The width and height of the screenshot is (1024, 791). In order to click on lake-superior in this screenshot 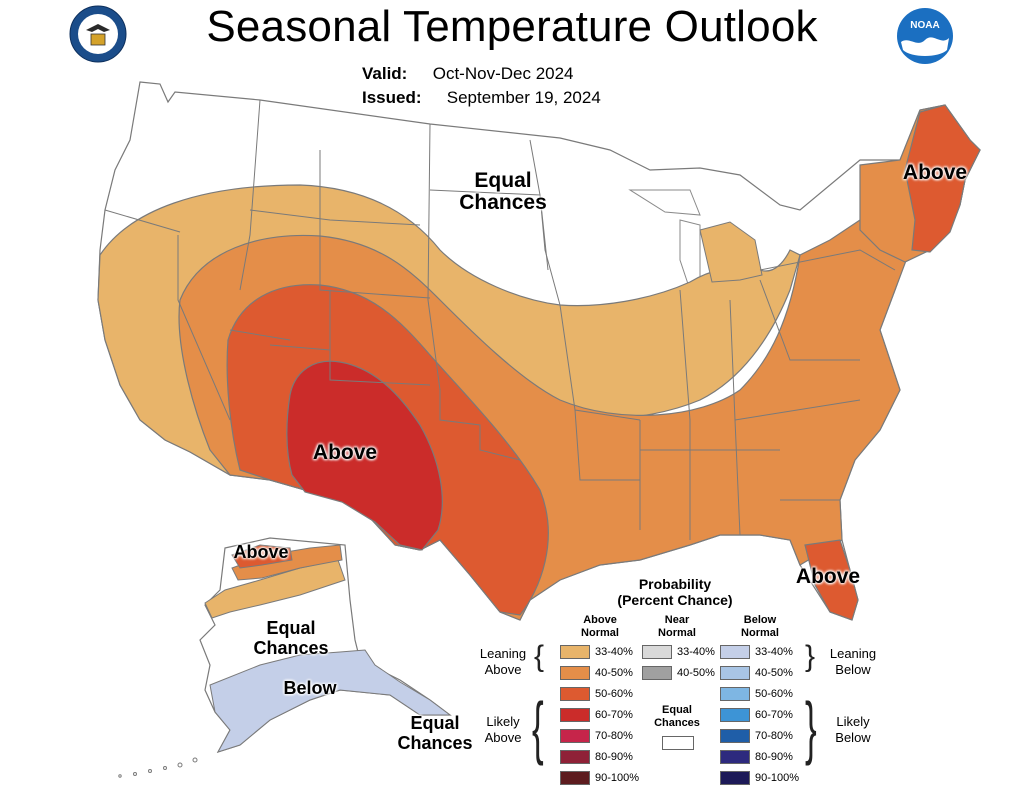, I will do `click(664, 202)`.